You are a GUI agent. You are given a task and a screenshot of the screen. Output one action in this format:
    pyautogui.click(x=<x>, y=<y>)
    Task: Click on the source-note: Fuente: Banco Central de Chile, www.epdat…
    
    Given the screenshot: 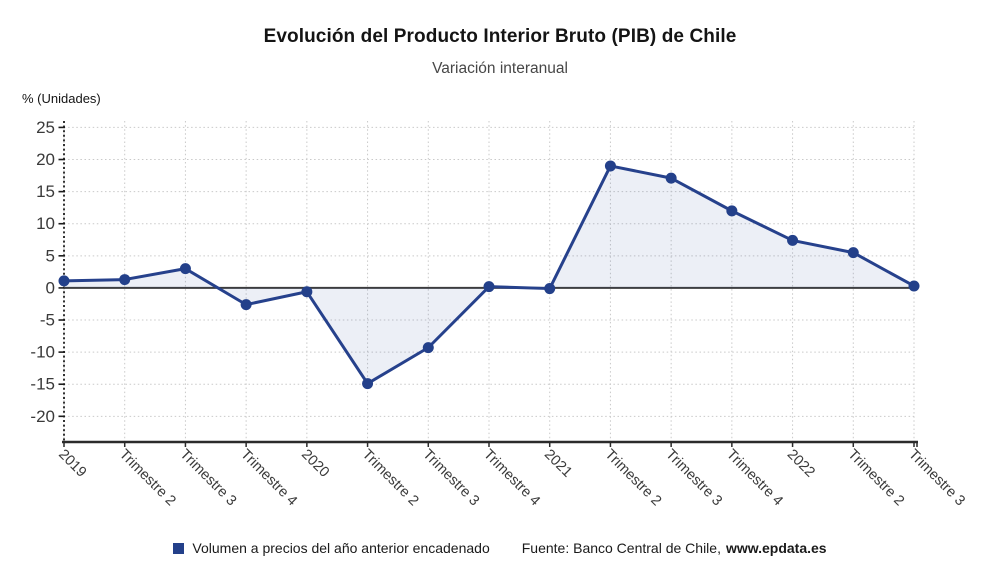 What is the action you would take?
    pyautogui.click(x=674, y=548)
    